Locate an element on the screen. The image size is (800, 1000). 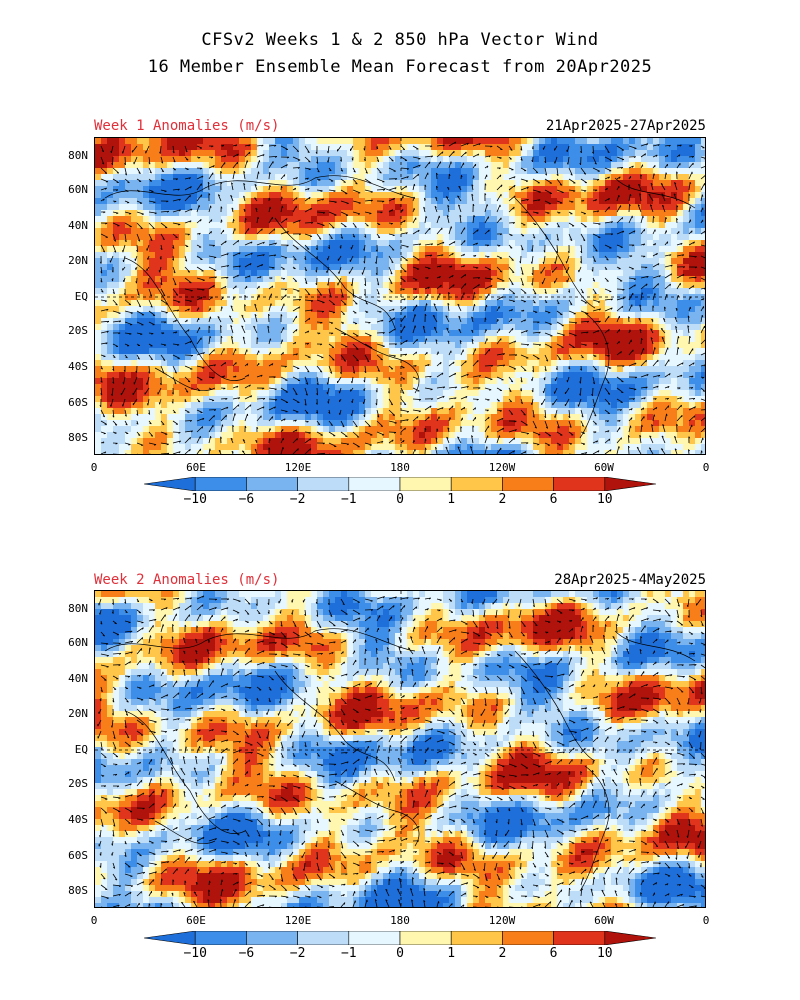
week2-panel-label: Week 2 Anomalies (m/s) is located at coordinates (187, 580).